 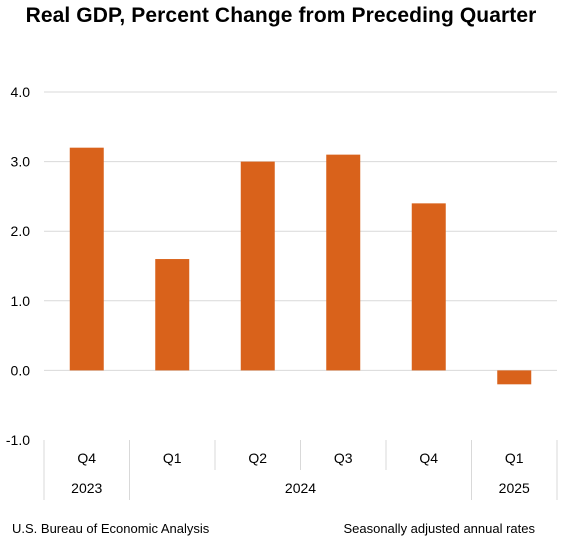 I want to click on y-tick-label: 2.0, so click(x=21, y=231).